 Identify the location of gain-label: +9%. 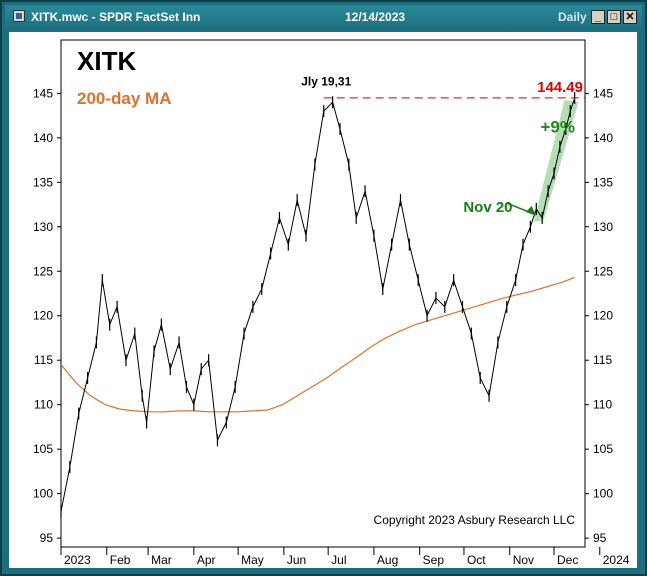
(558, 127).